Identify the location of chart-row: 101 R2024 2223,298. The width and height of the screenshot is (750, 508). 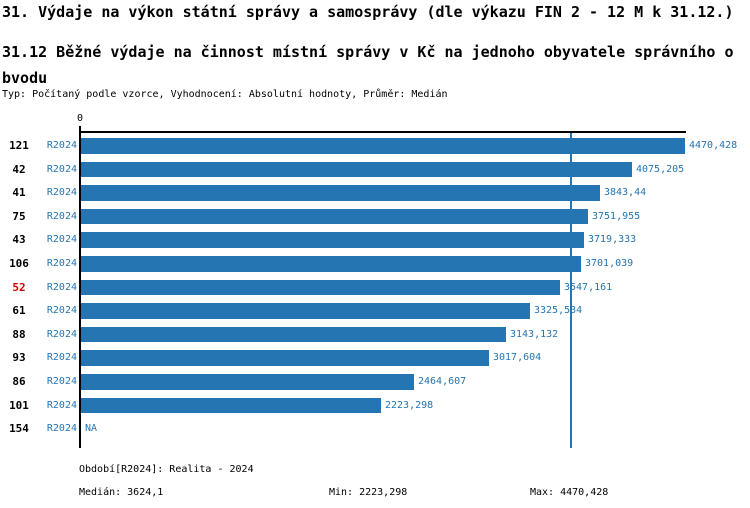
(375, 405).